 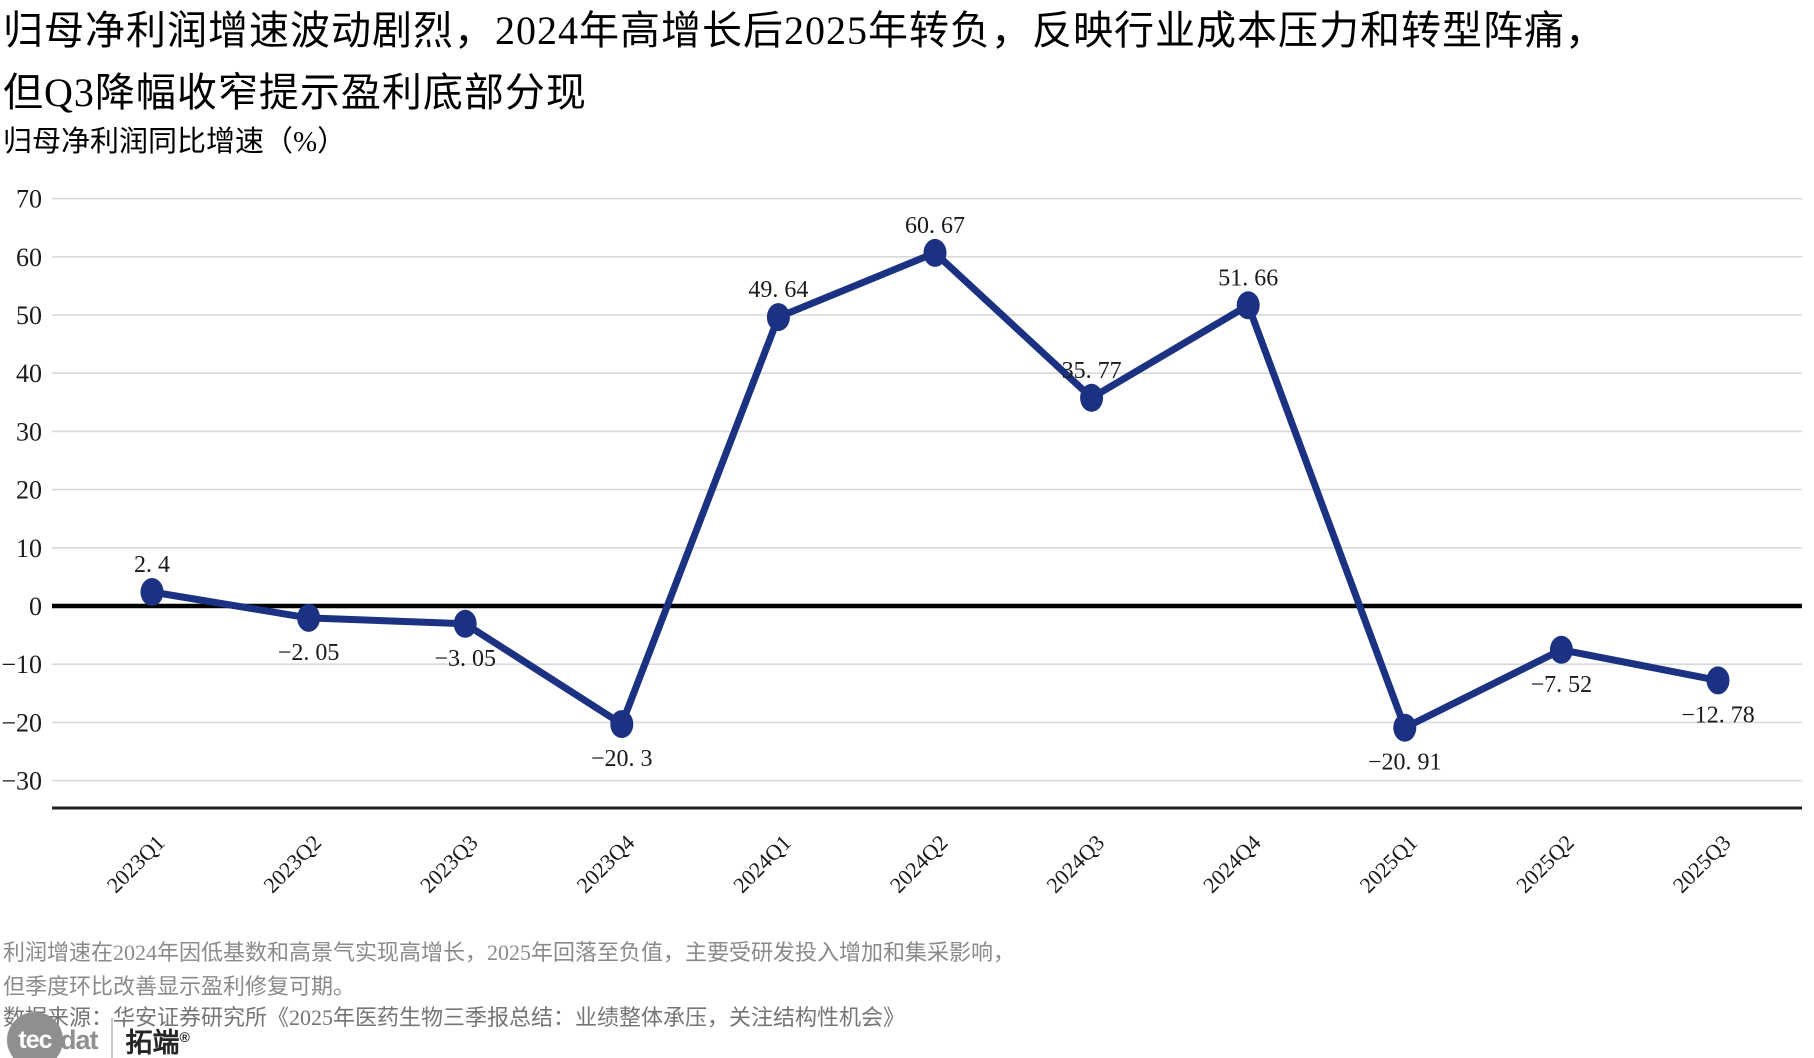 What do you see at coordinates (762, 864) in the screenshot?
I see `x-tick-label: 2024Q1` at bounding box center [762, 864].